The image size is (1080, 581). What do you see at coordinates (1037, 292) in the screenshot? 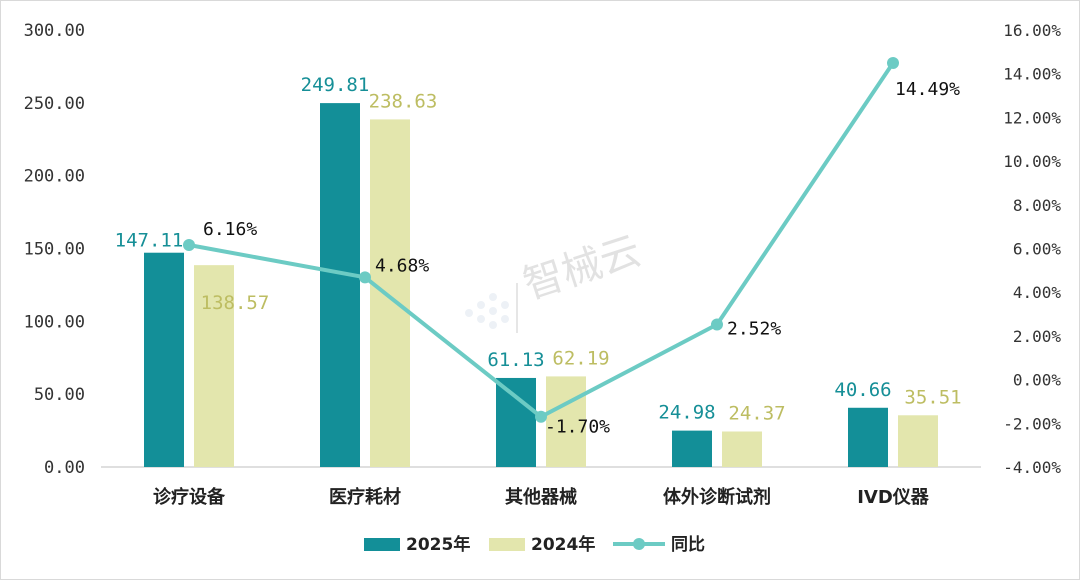
I see `right-axis-tick-label: 4.00%` at bounding box center [1037, 292].